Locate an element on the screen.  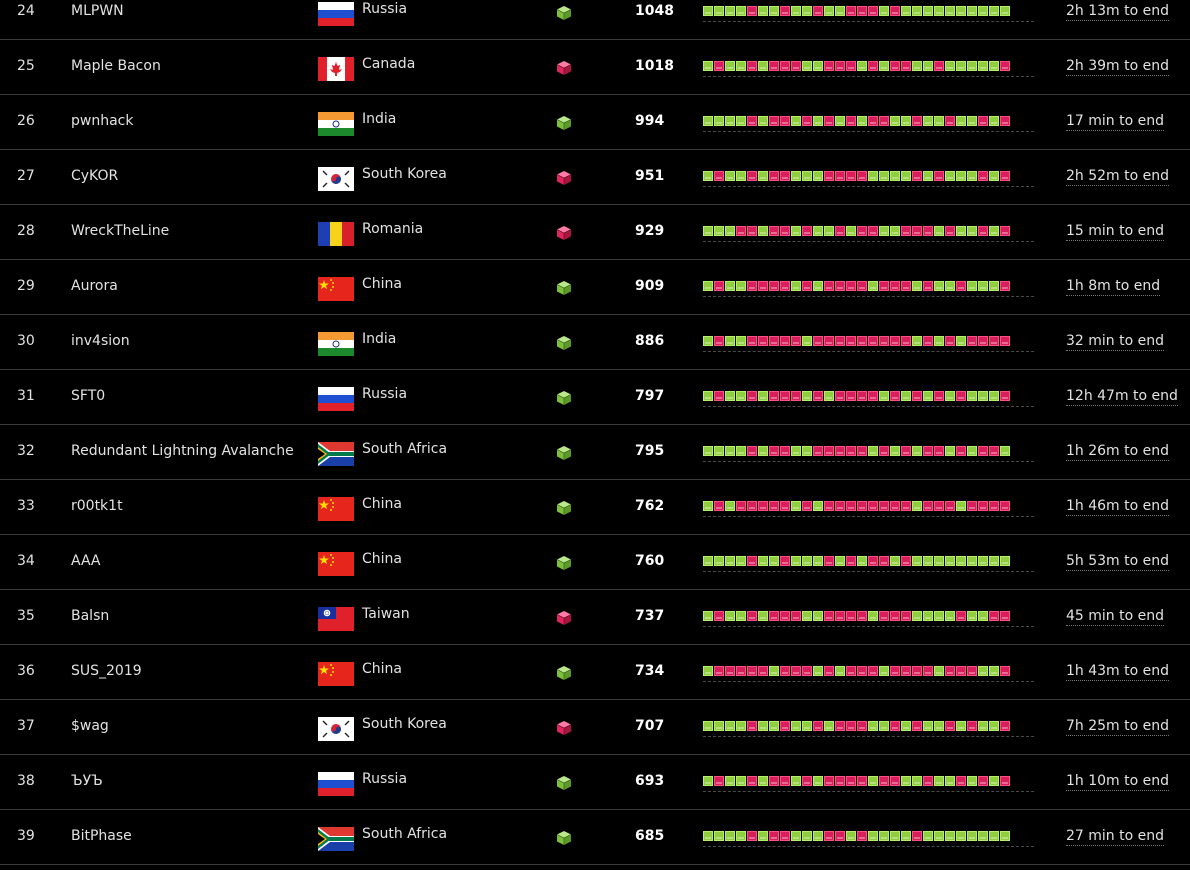
team-name-link: CyKOR is located at coordinates (95, 176).